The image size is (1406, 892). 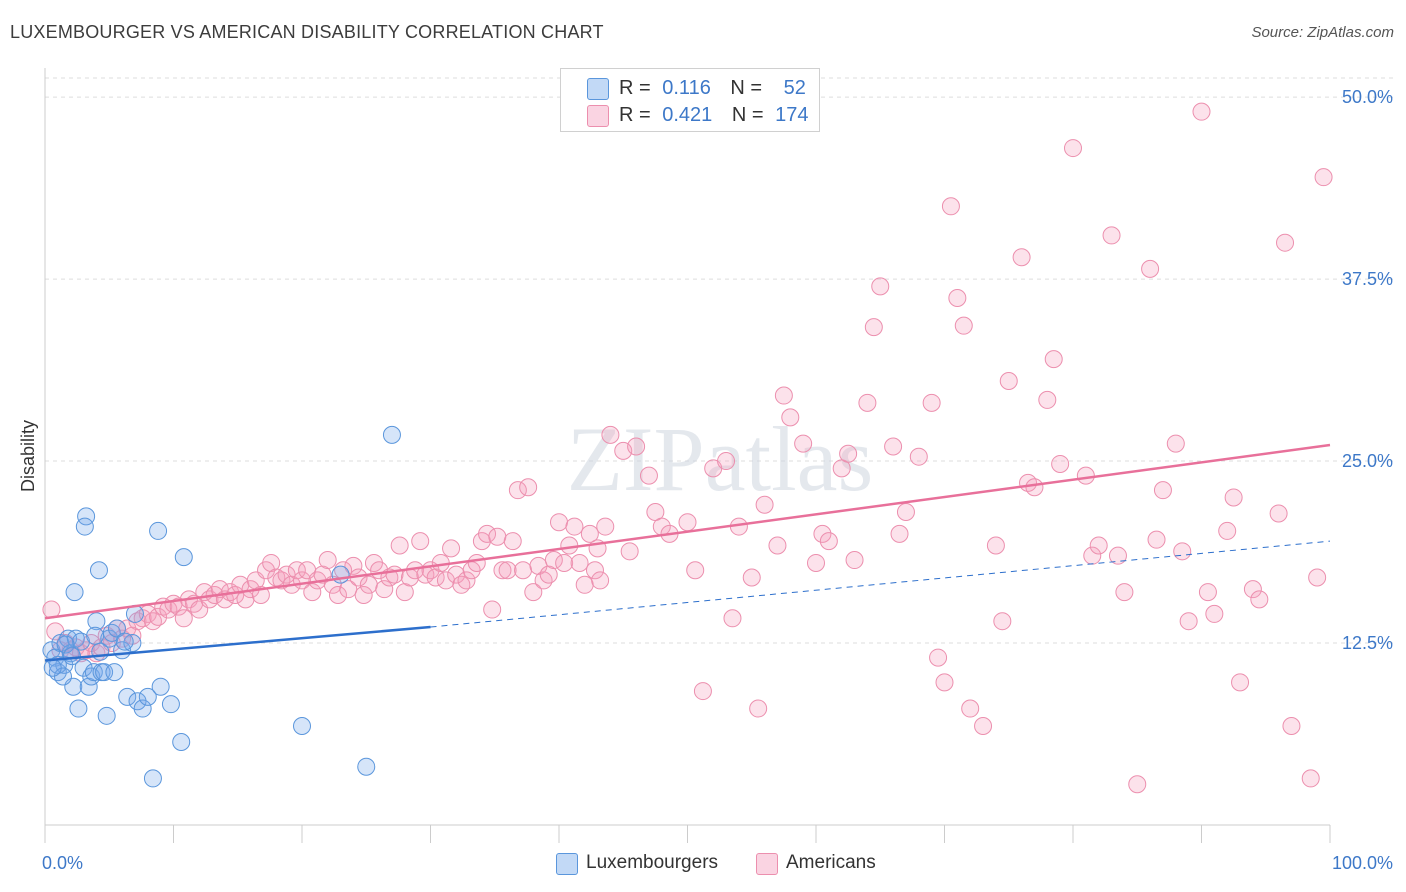 I want to click on legend-swatch-luxembourgers, so click(x=598, y=89).